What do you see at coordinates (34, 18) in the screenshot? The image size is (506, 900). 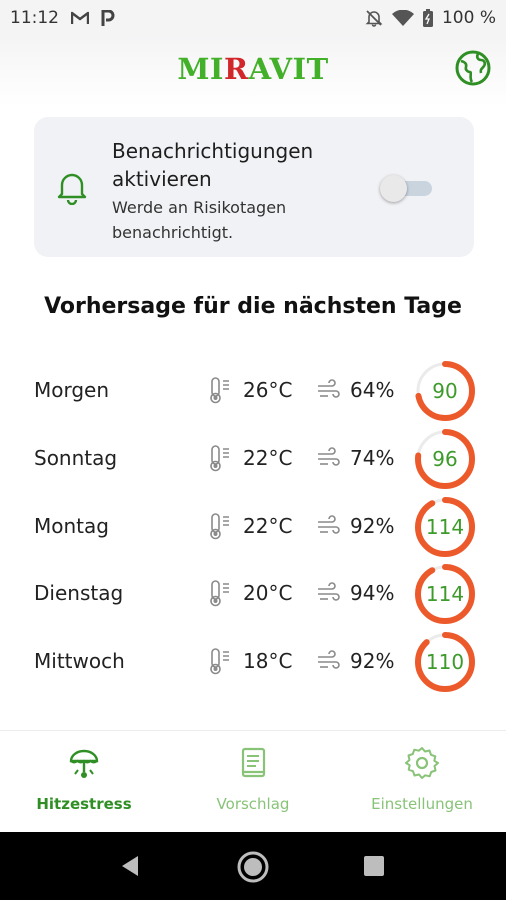 I see `status-time: 11:12` at bounding box center [34, 18].